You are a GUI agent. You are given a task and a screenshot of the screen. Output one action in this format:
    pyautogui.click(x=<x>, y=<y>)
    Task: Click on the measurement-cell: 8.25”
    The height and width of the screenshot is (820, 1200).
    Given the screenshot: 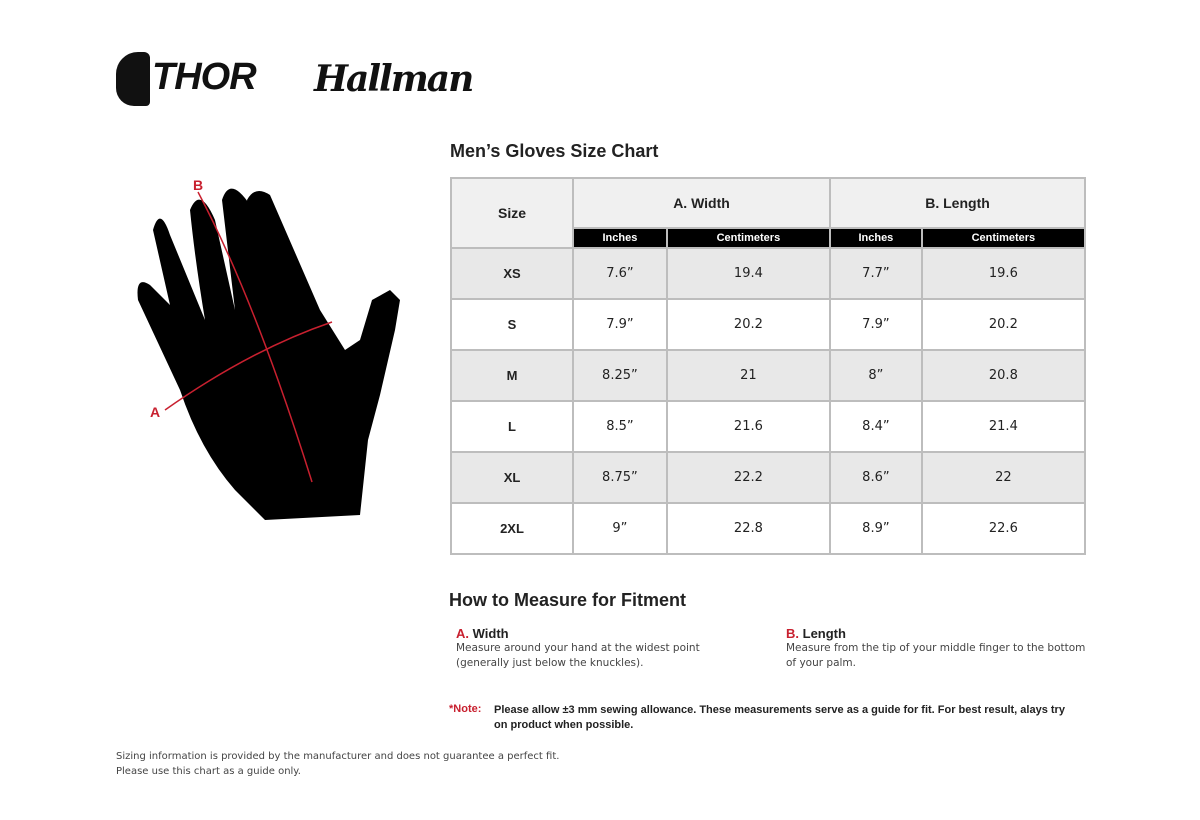 What is the action you would take?
    pyautogui.click(x=620, y=375)
    